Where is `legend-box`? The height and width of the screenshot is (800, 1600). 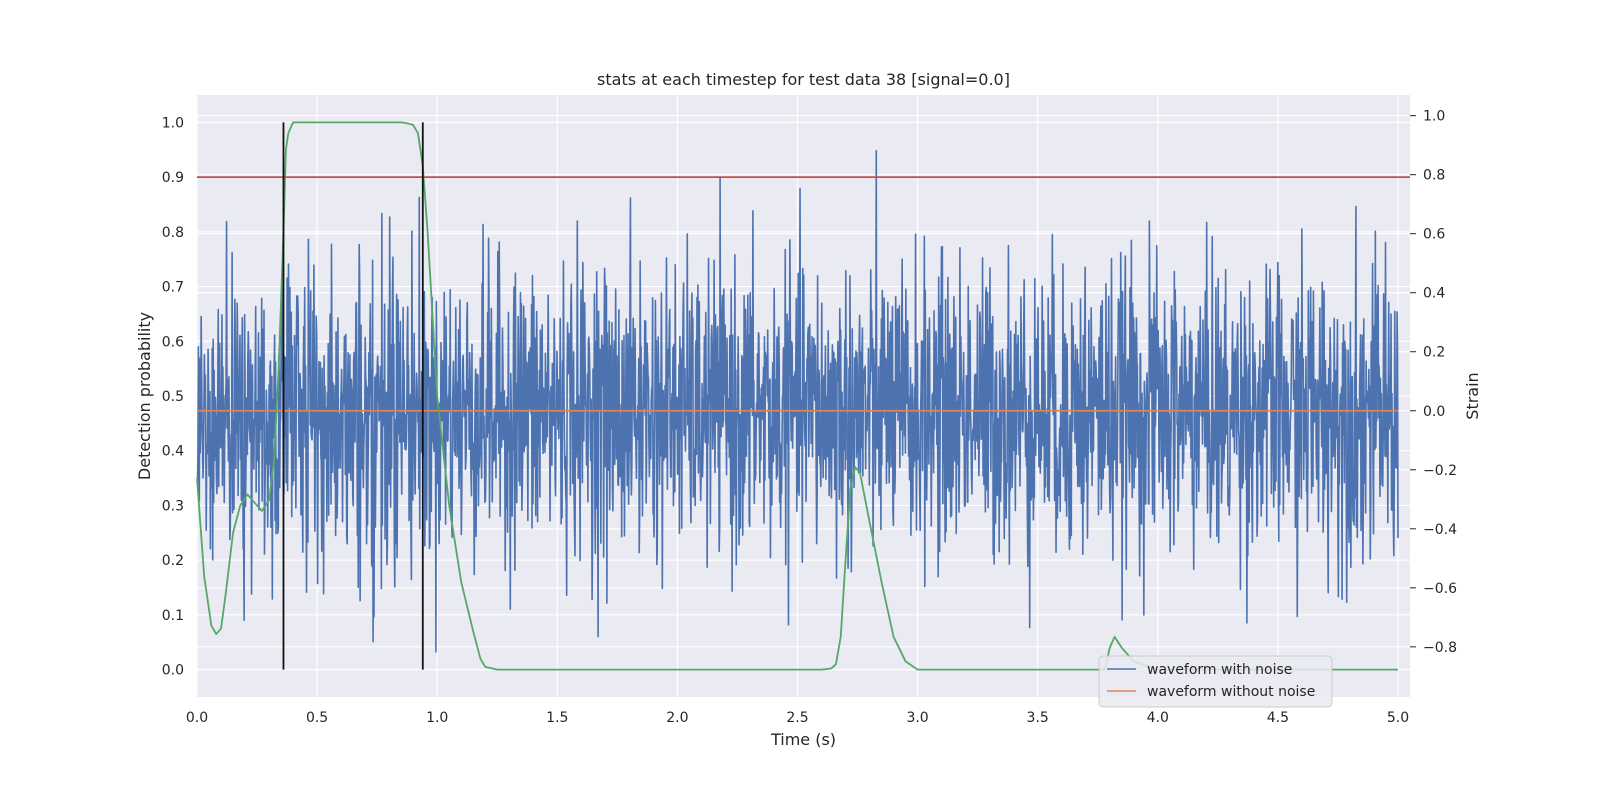 legend-box is located at coordinates (1215, 681).